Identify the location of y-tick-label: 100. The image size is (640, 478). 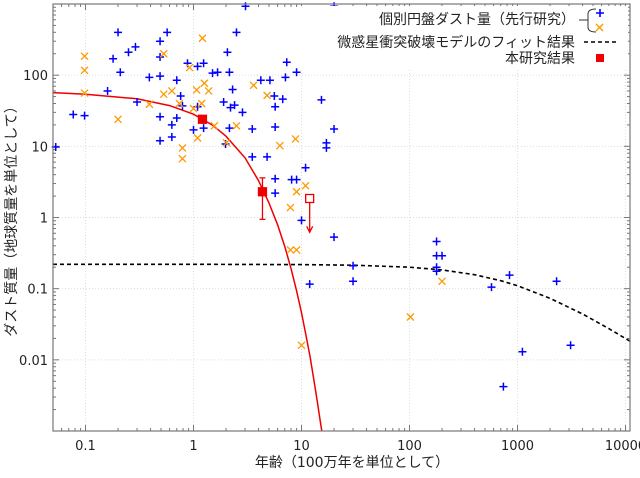
(35, 76).